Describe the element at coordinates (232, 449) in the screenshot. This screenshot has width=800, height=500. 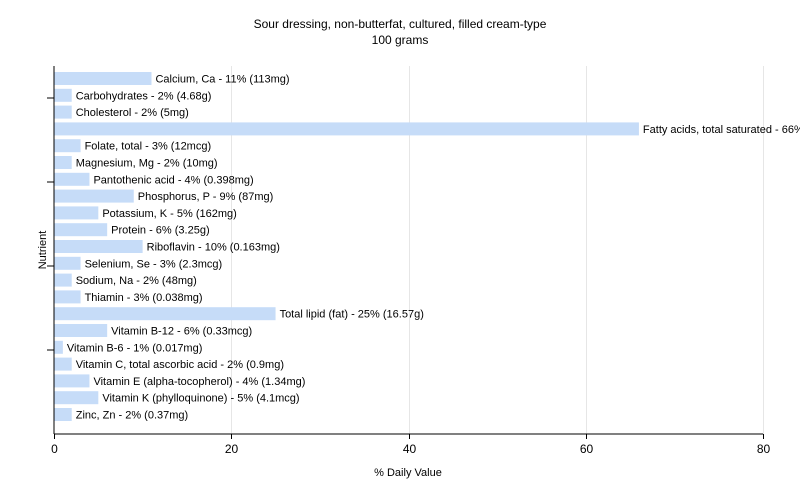
I see `x-tick-label: 20` at that location.